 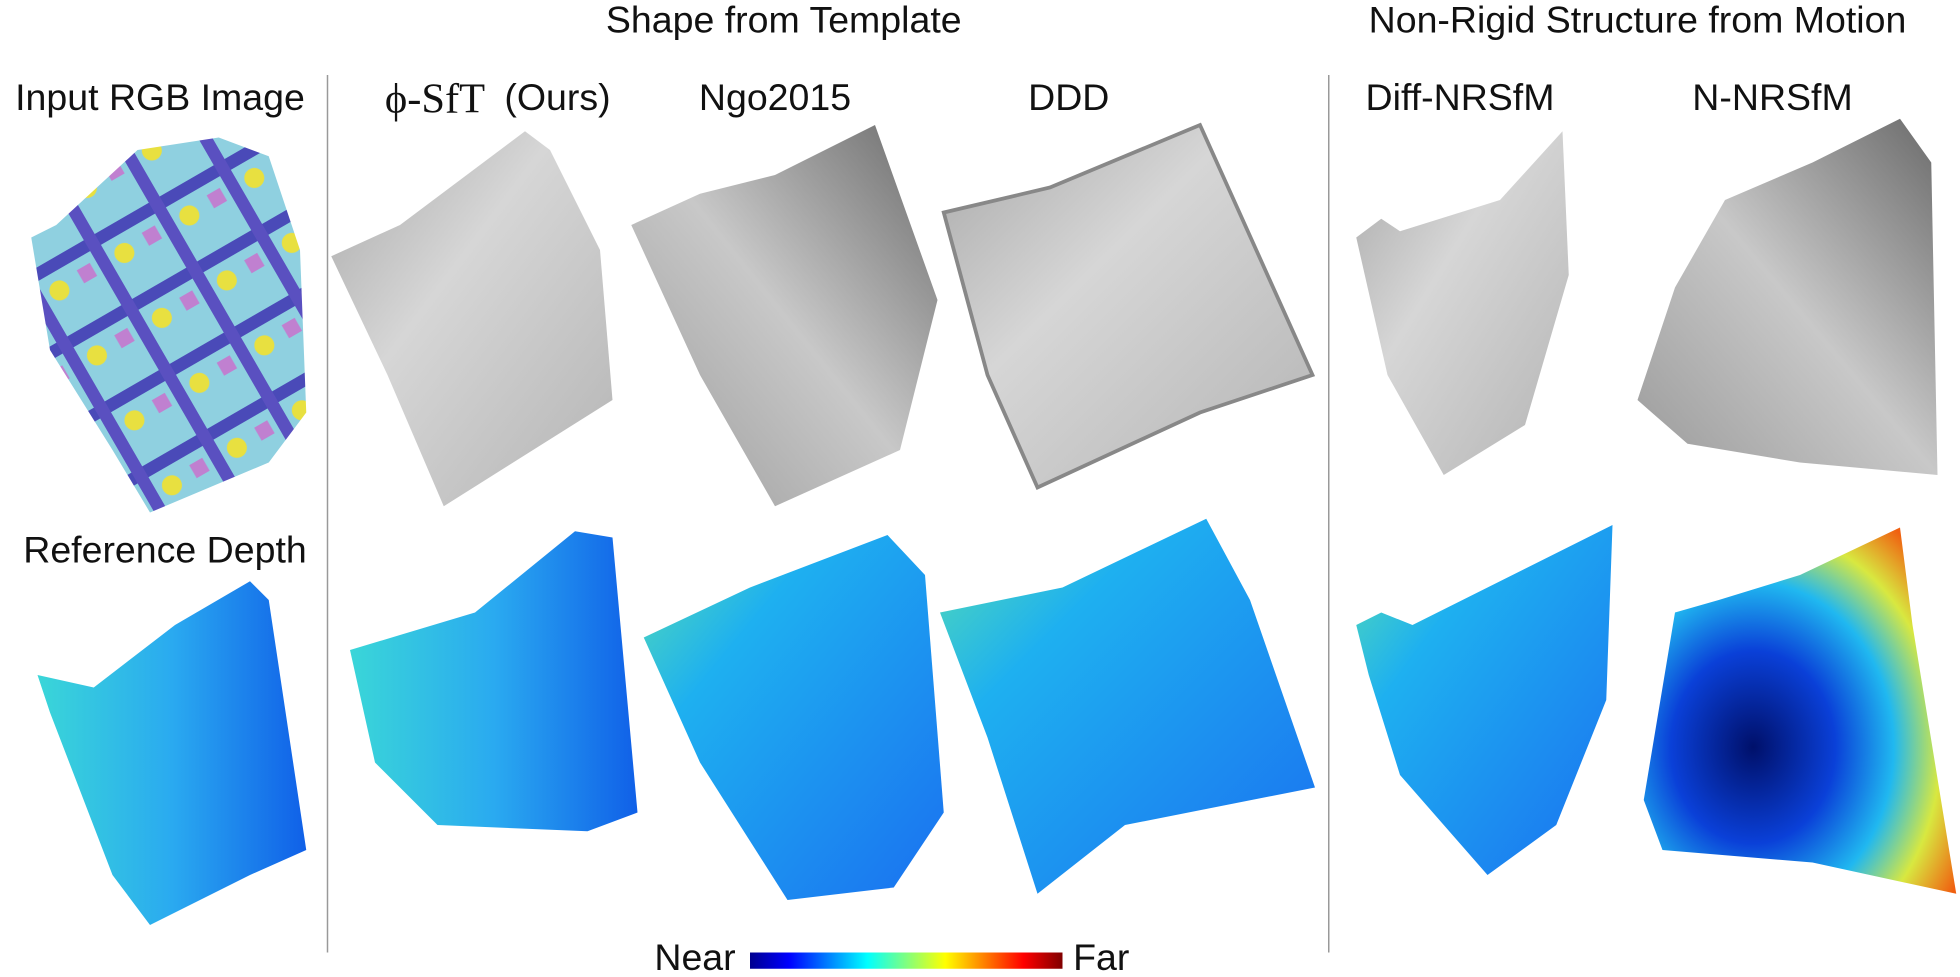 What do you see at coordinates (1460, 97) in the screenshot?
I see `column-label: Diff-NRSfM` at bounding box center [1460, 97].